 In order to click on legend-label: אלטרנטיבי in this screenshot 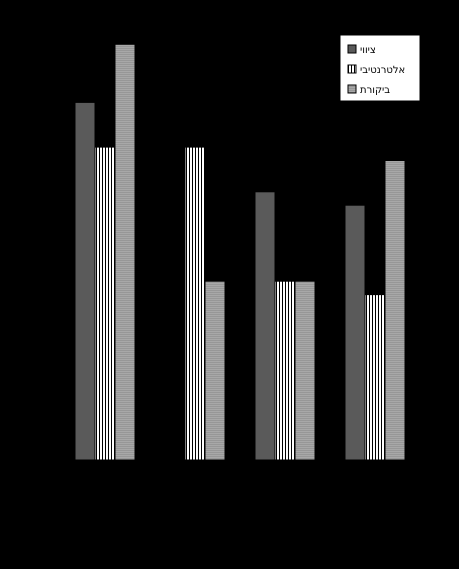, I will do `click(382, 70)`.